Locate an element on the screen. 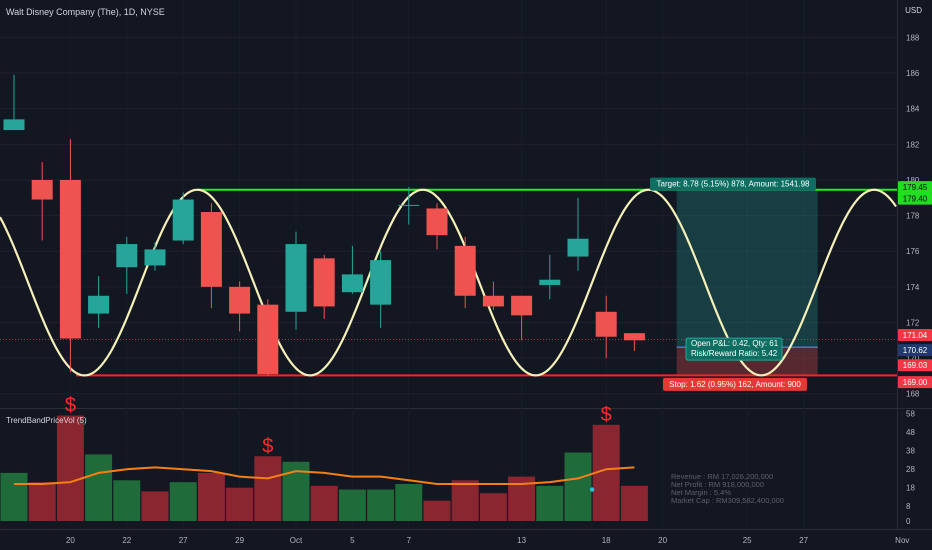  price-label-text: 179.40 is located at coordinates (915, 199).